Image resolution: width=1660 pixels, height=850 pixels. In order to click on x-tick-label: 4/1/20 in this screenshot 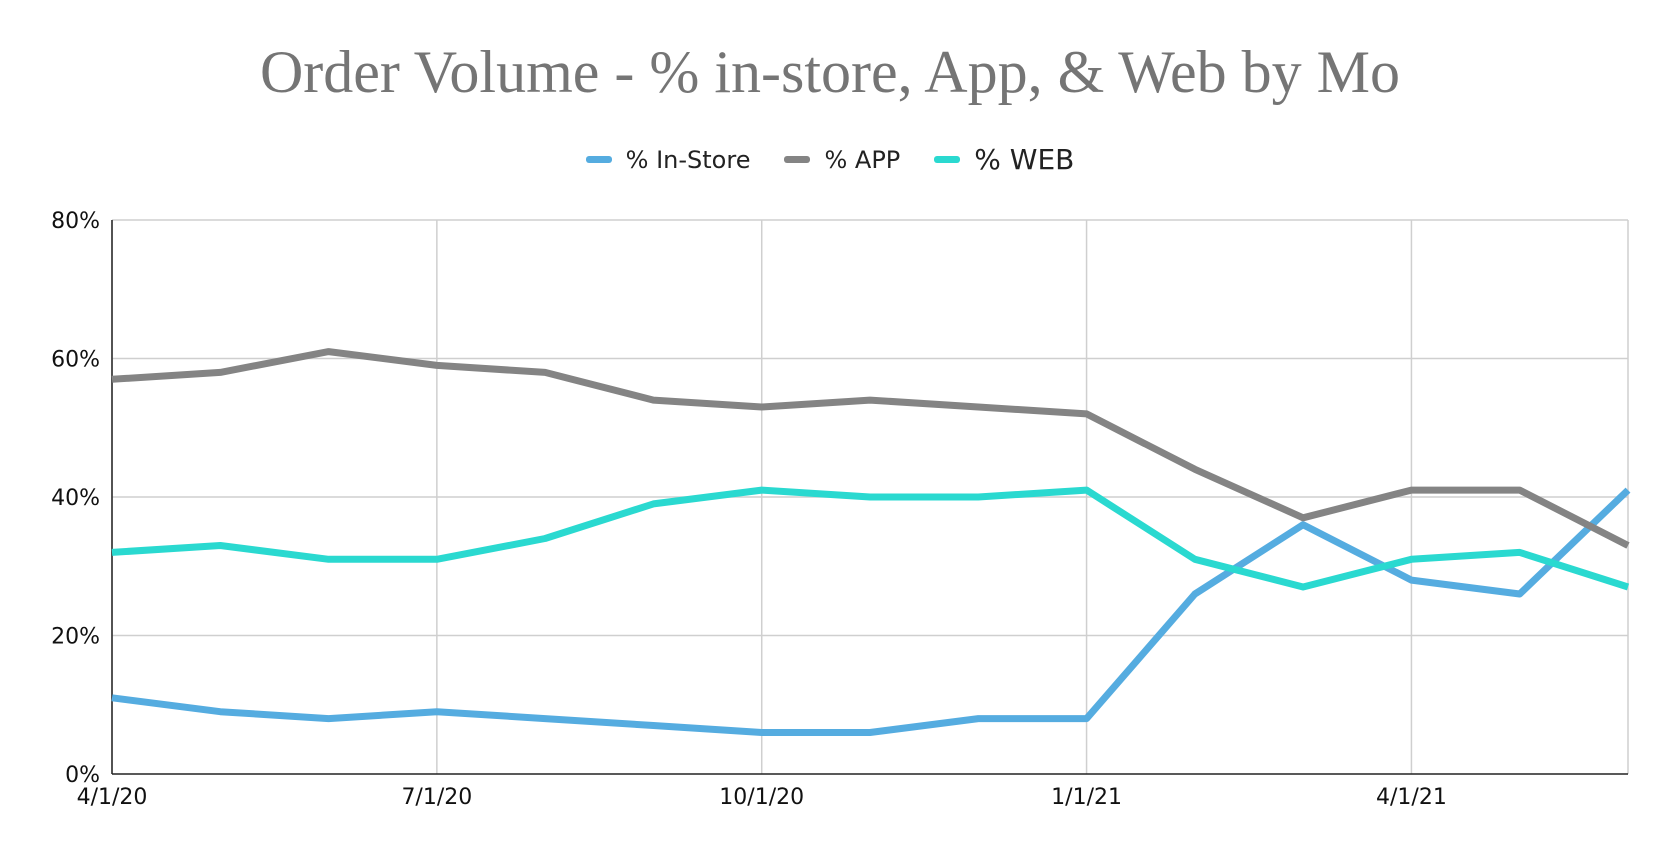, I will do `click(112, 797)`.